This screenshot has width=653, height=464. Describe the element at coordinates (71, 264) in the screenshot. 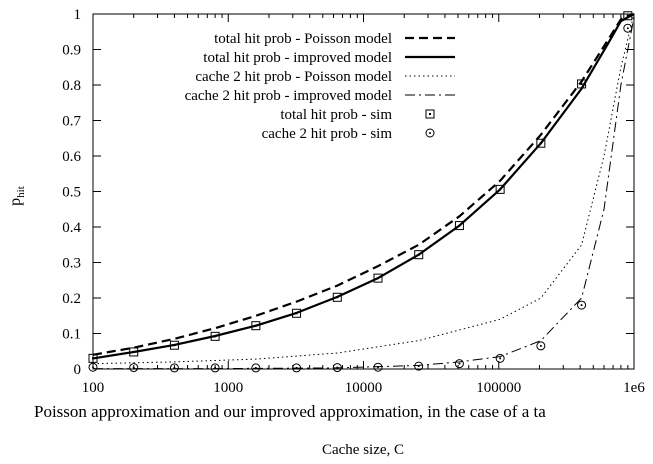

I see `y-tick-label: 0.3` at that location.